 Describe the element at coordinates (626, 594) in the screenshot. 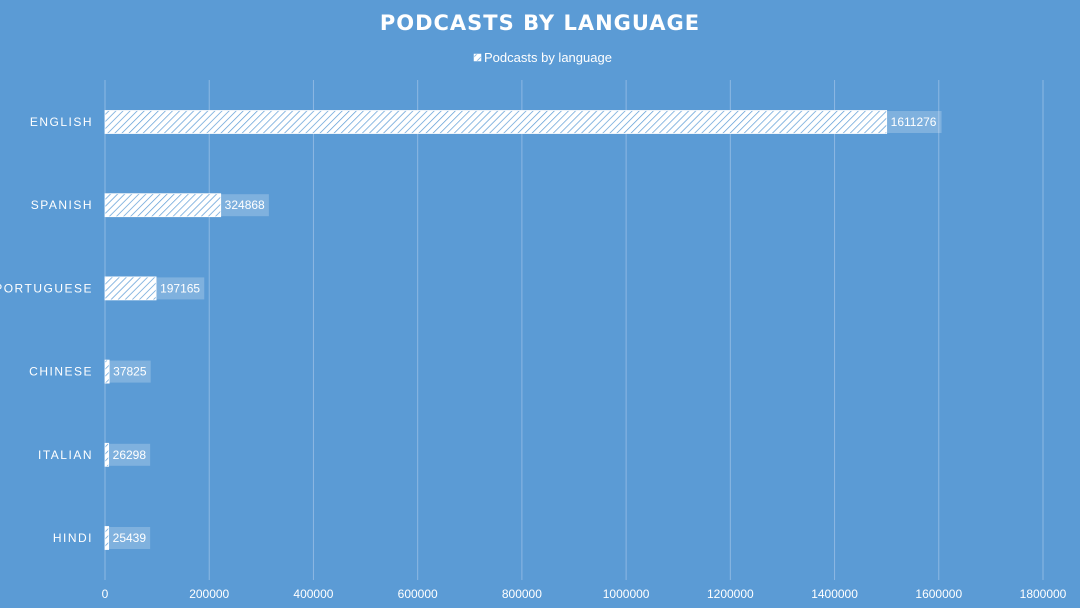

I see `x-tick-label: 1000000` at that location.